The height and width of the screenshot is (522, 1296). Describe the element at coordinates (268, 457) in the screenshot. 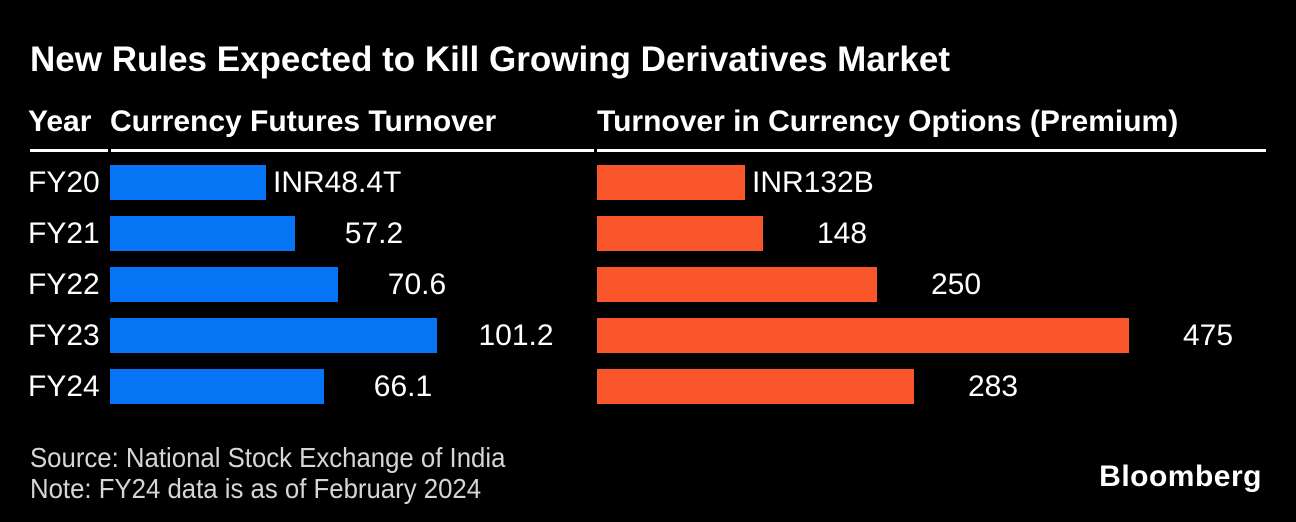

I see `source-note: Source: National Stock Exchange of India` at that location.